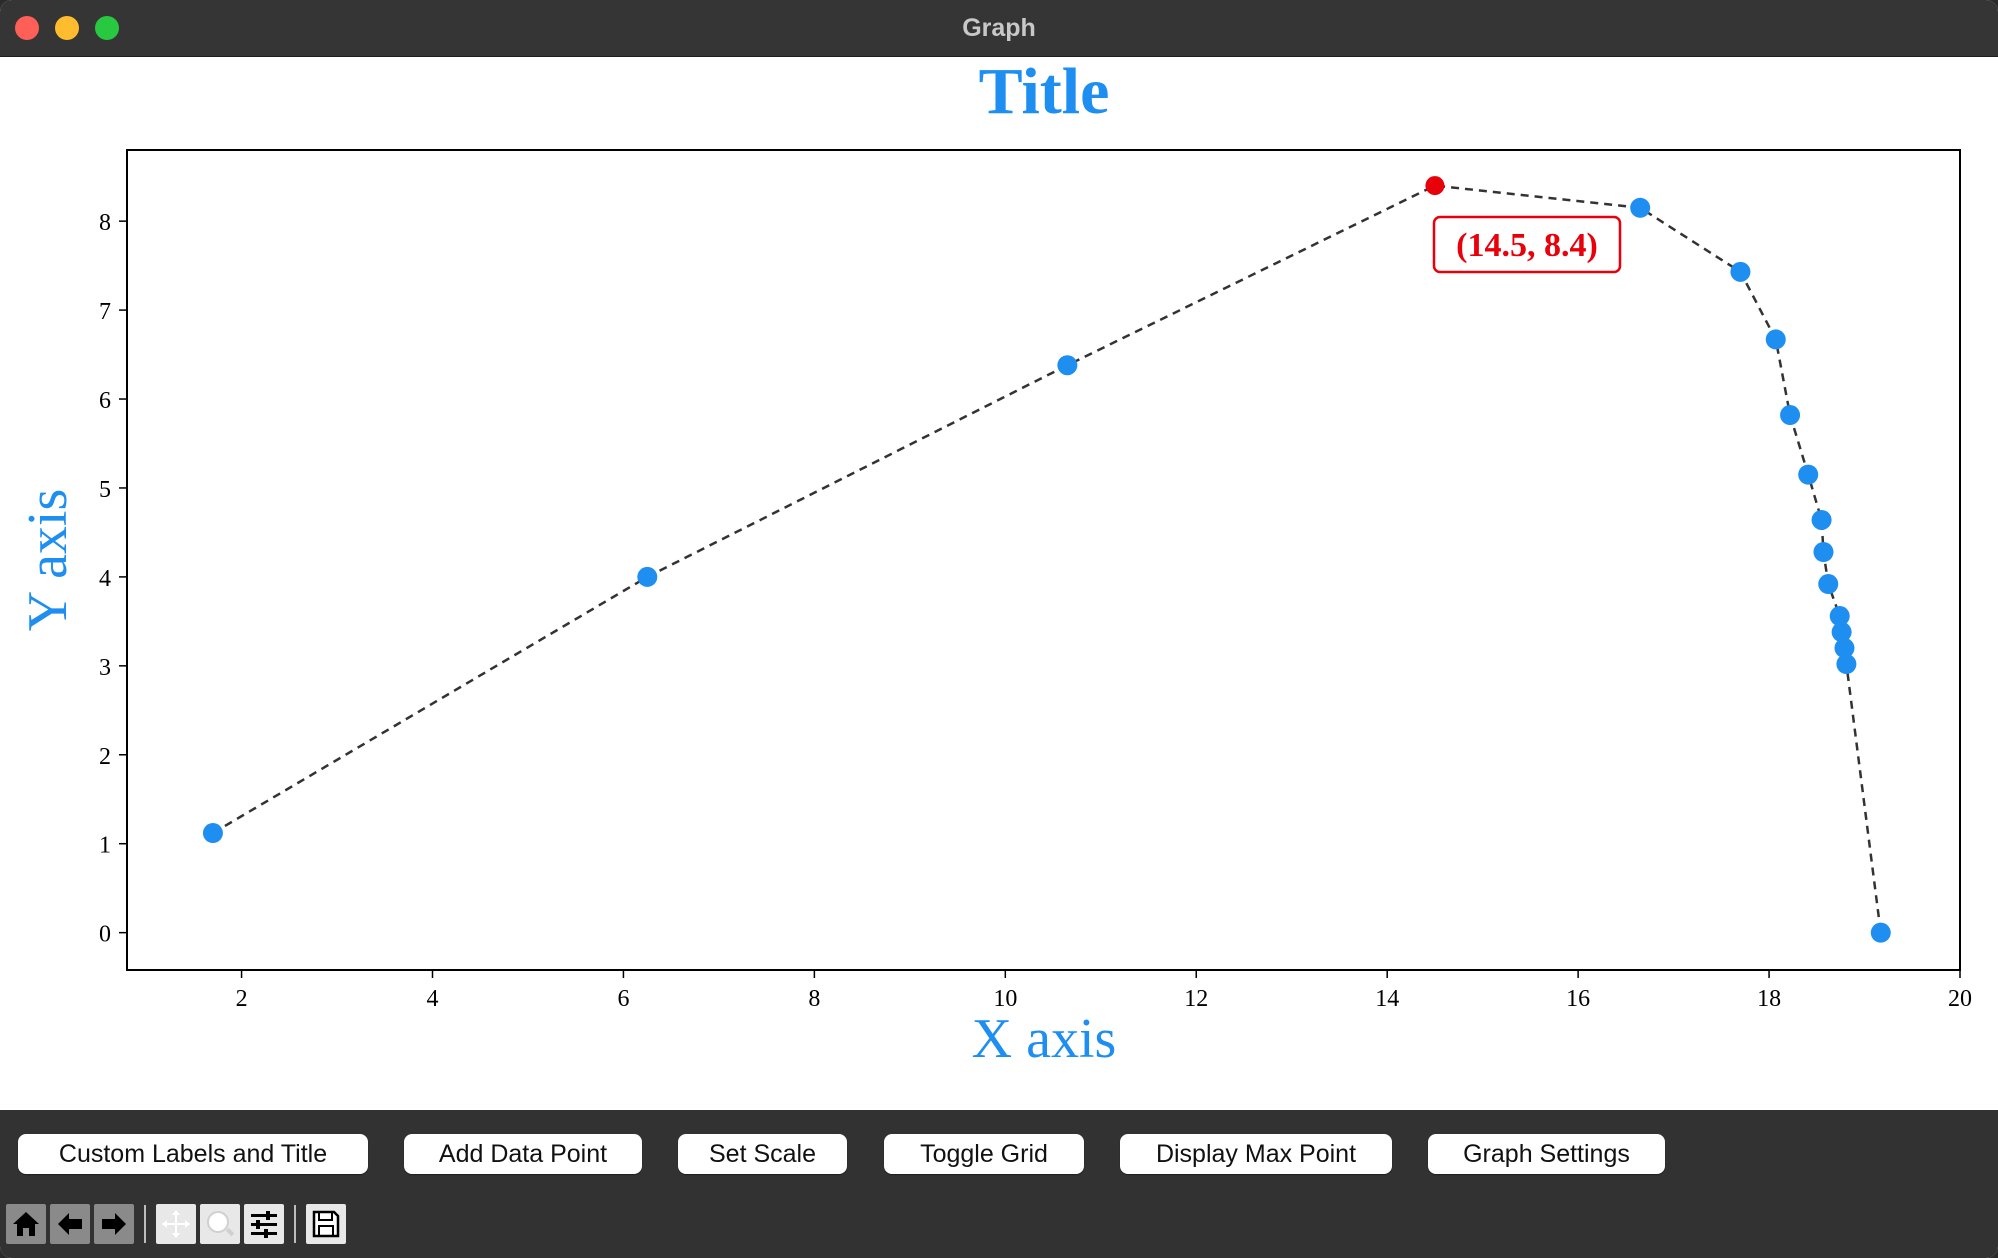 This screenshot has height=1258, width=1998. I want to click on y-tick-label: 0, so click(105, 935).